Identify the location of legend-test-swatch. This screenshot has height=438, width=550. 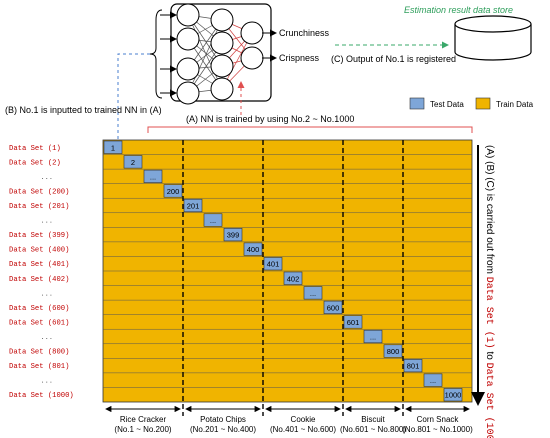
(417, 103).